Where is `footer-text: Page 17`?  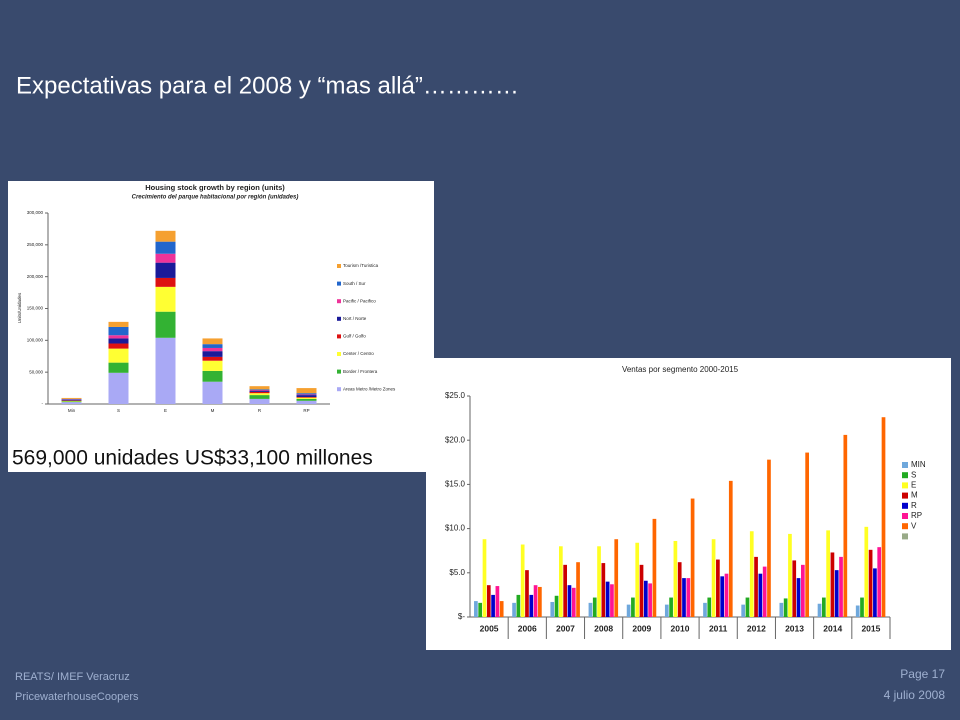
footer-text: Page 17 is located at coordinates (922, 674).